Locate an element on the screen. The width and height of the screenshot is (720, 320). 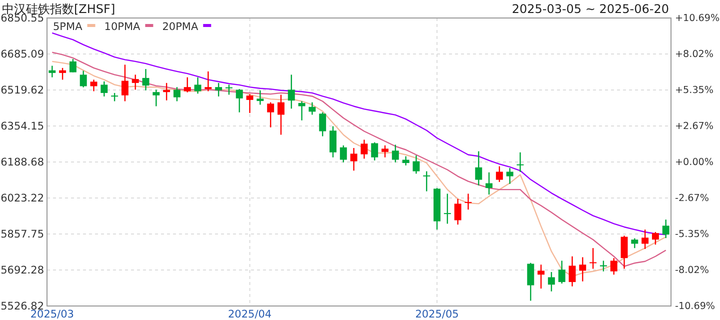
y2-tick-label: -5.35% is located at coordinates (692, 234).